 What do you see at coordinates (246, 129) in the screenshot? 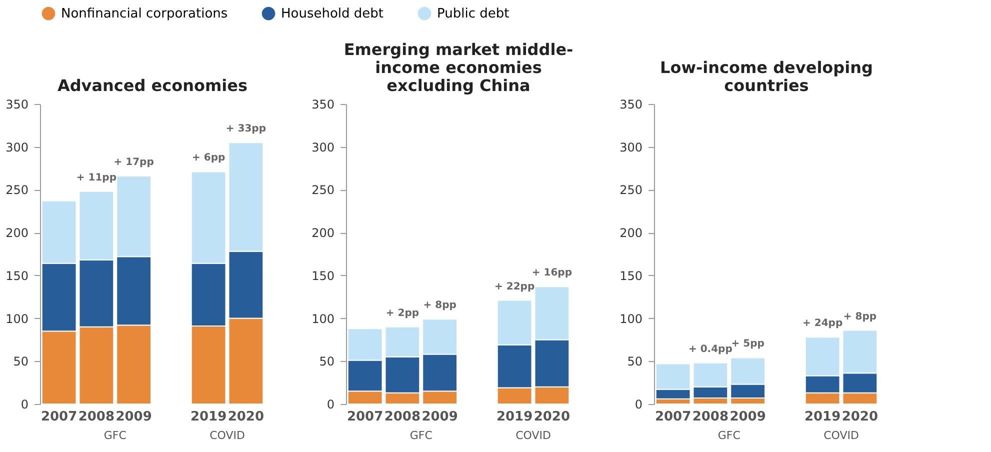
I see `annotation: + 33pp` at bounding box center [246, 129].